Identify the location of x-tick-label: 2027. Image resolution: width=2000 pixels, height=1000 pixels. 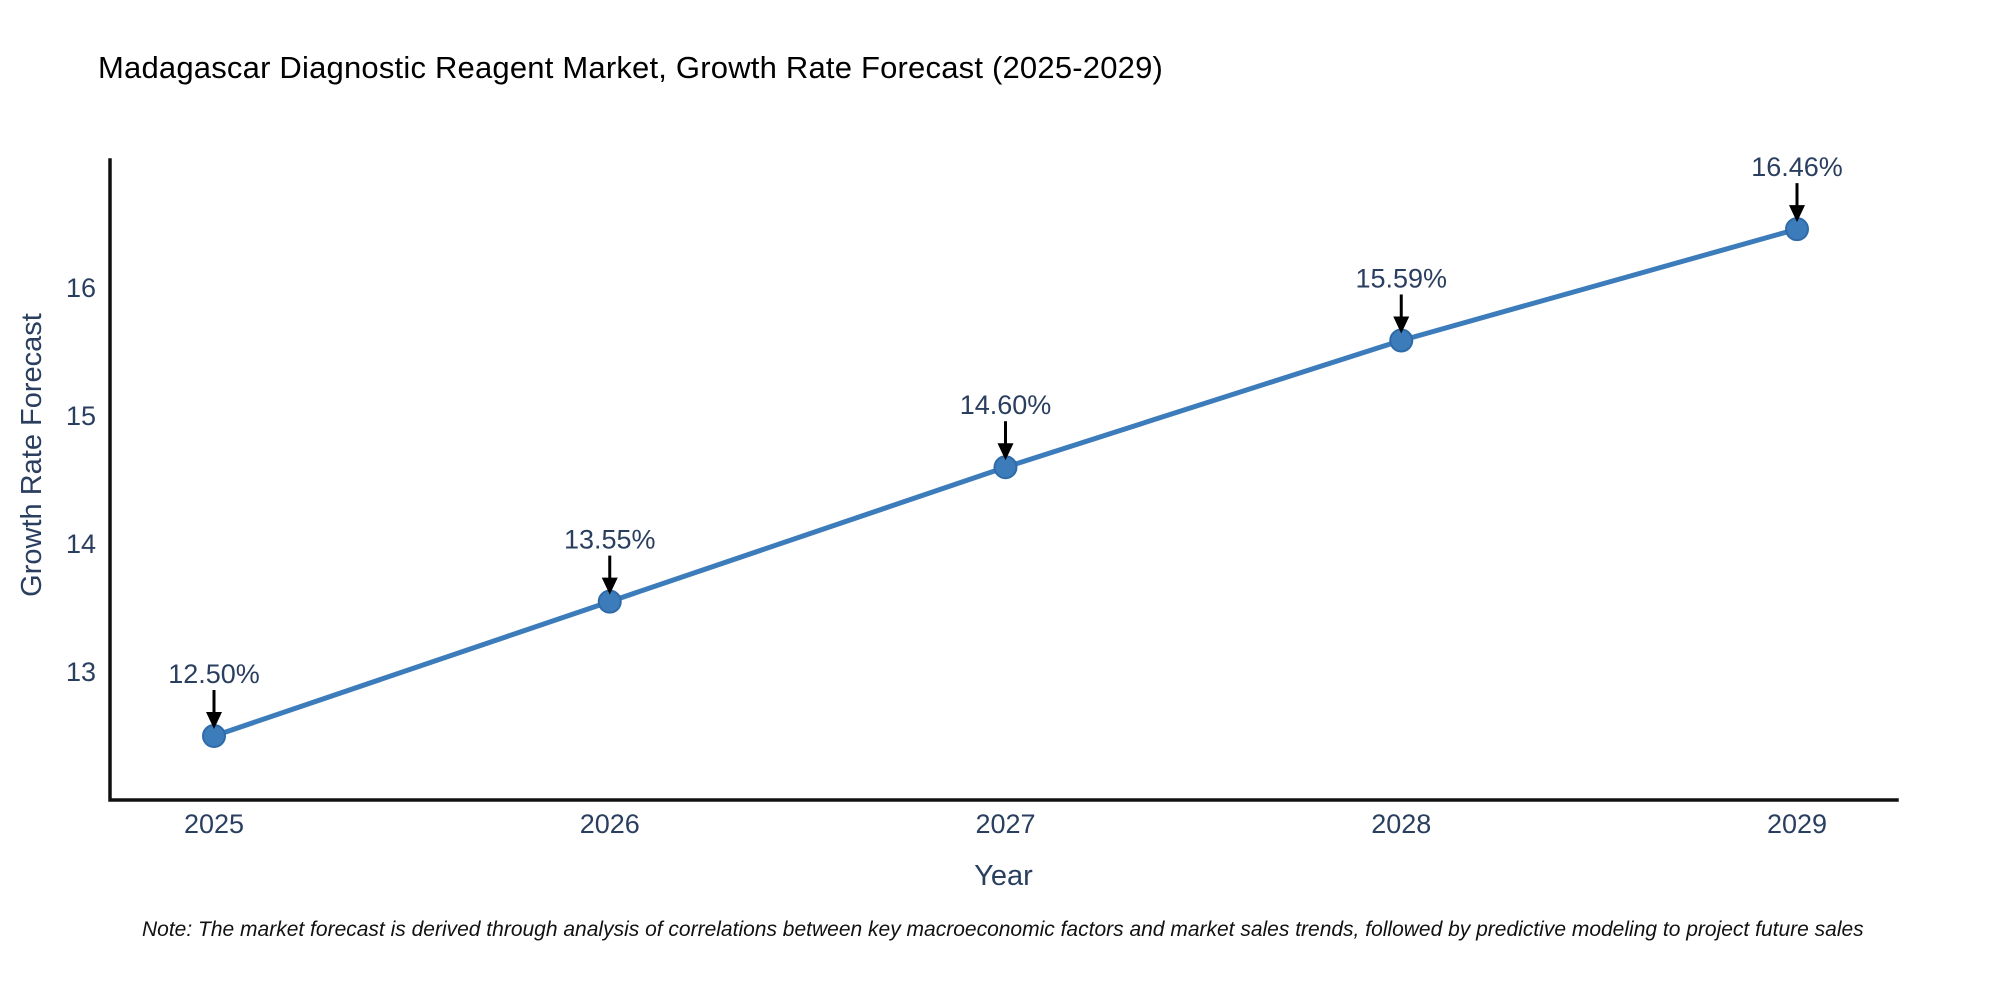
(1005, 824).